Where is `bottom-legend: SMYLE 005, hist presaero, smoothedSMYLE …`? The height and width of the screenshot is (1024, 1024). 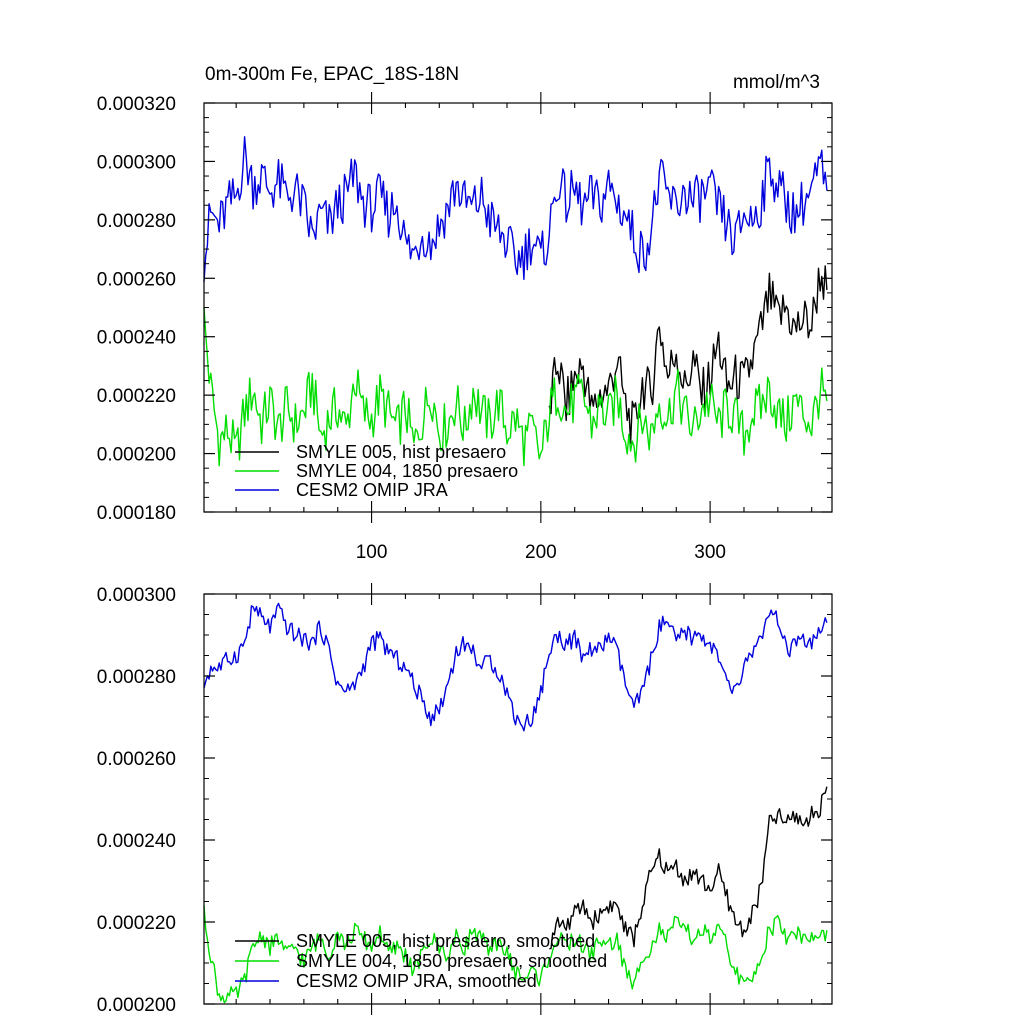
bottom-legend: SMYLE 005, hist presaero, smoothedSMYLE … is located at coordinates (421, 961).